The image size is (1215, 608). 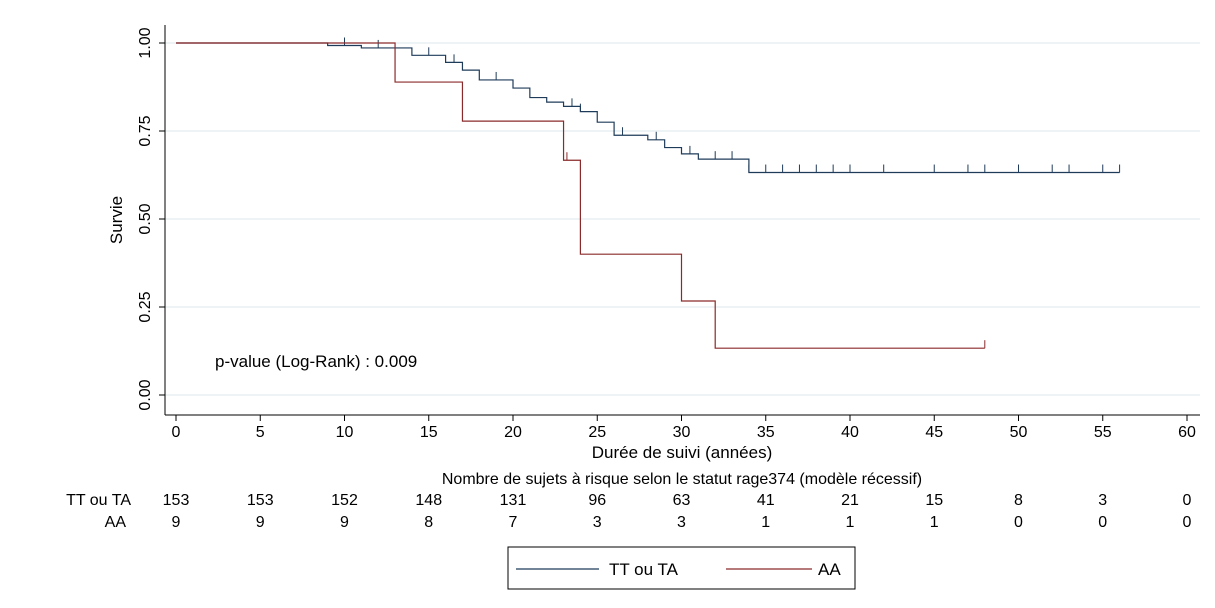 I want to click on y-tick-label: 0.50, so click(x=145, y=218).